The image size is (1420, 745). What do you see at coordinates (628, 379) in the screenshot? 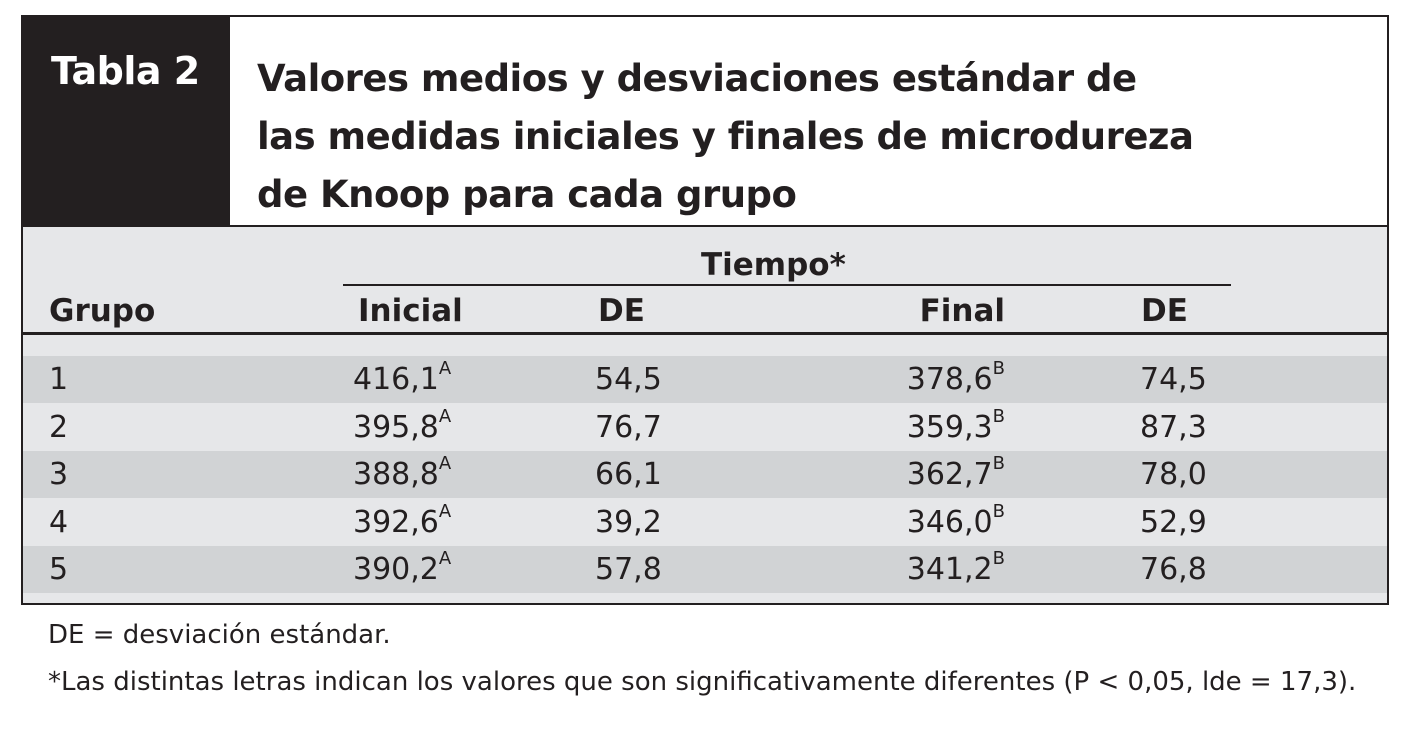
I see `cell-de-inicial: 54,5` at bounding box center [628, 379].